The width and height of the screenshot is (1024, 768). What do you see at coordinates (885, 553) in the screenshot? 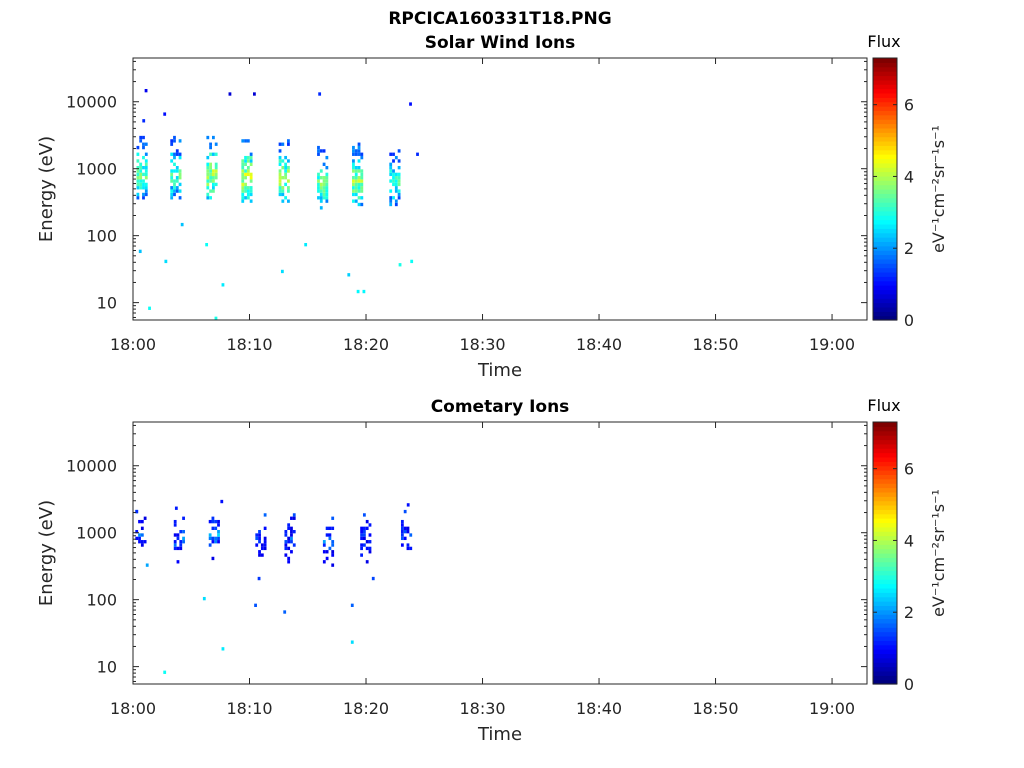
I see `colorbar-frame` at bounding box center [885, 553].